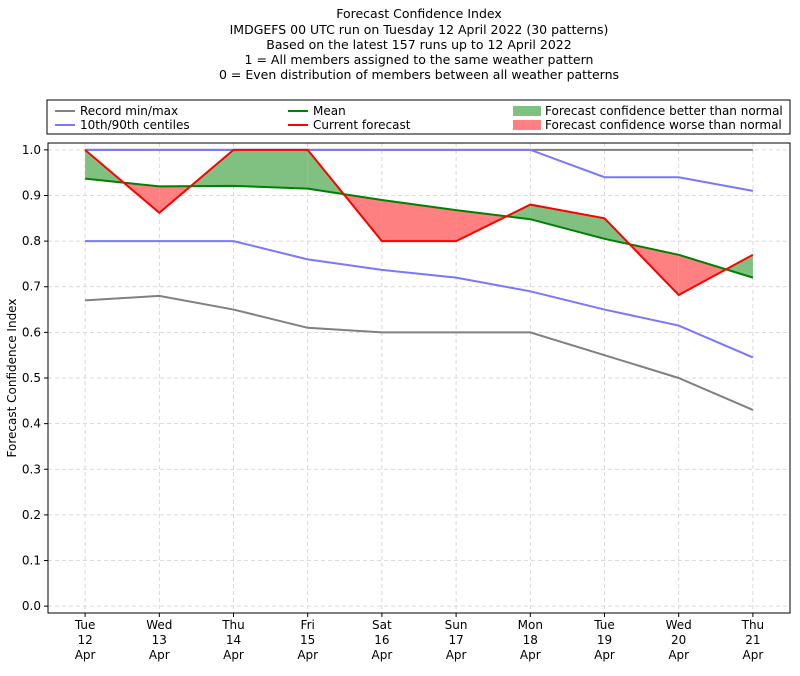  I want to click on y-tick-label: 0.3, so click(31, 469).